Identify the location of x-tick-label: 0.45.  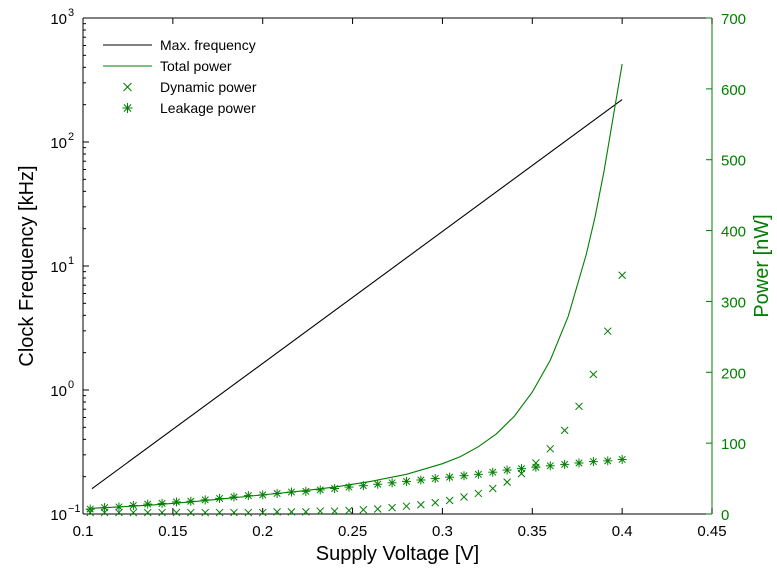
(711, 531).